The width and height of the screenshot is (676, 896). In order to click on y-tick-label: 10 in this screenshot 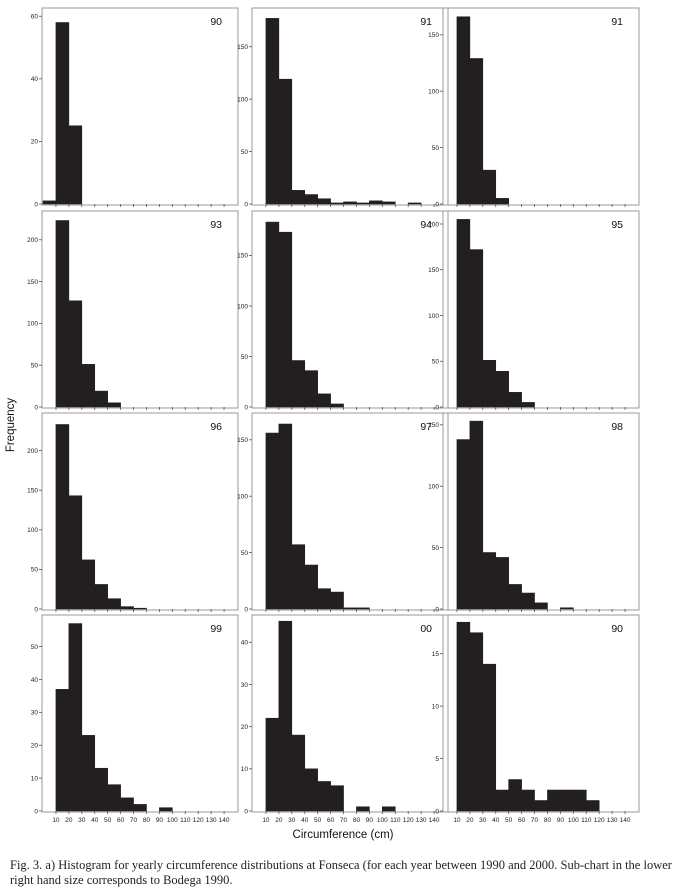, I will do `click(436, 706)`.